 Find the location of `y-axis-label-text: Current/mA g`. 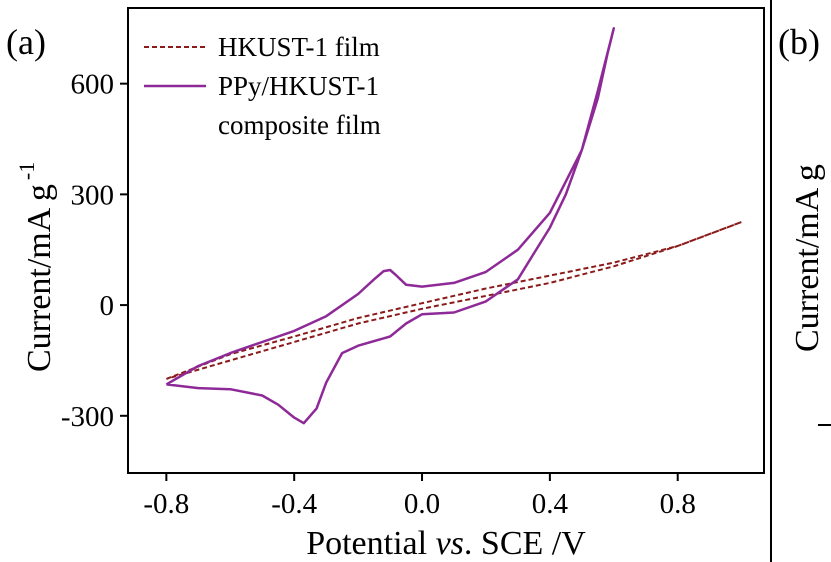

y-axis-label-text: Current/mA g is located at coordinates (39, 278).